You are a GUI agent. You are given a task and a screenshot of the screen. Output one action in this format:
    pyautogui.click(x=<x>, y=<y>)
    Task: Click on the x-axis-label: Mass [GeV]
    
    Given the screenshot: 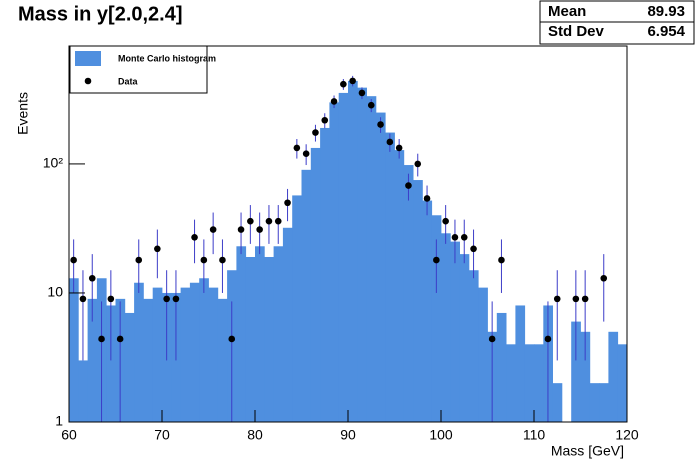 What is the action you would take?
    pyautogui.click(x=587, y=451)
    